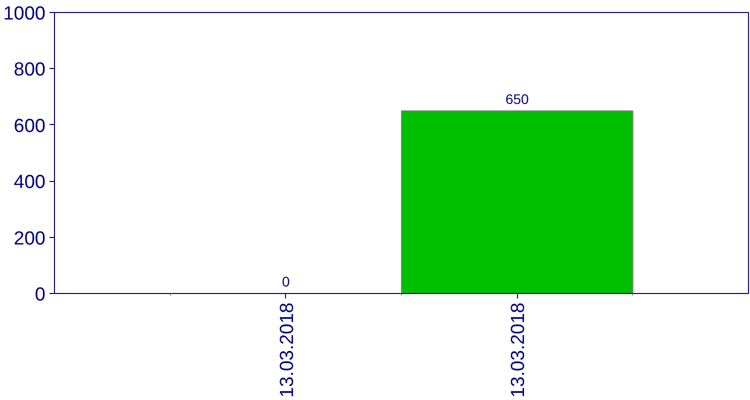 This screenshot has height=400, width=750. I want to click on y-tick-label: 800, so click(30, 70).